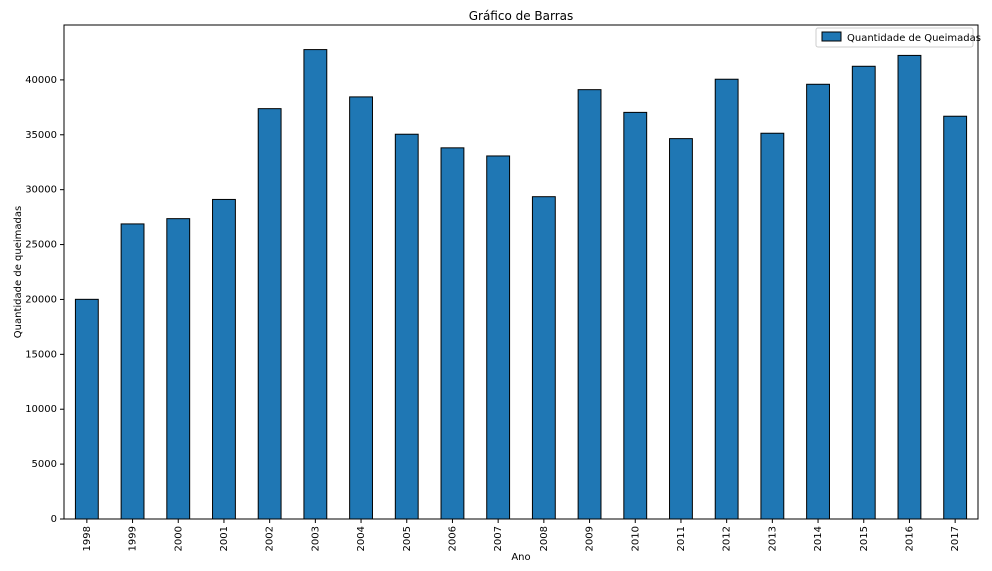  Describe the element at coordinates (18, 272) in the screenshot. I see `y-axis-label: Quantidade de queimadas` at that location.